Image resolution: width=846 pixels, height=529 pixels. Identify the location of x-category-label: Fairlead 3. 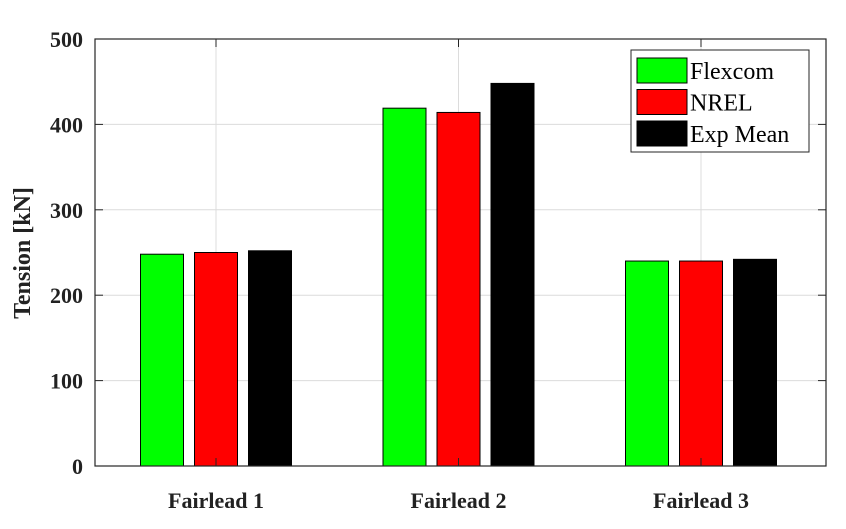
(701, 500).